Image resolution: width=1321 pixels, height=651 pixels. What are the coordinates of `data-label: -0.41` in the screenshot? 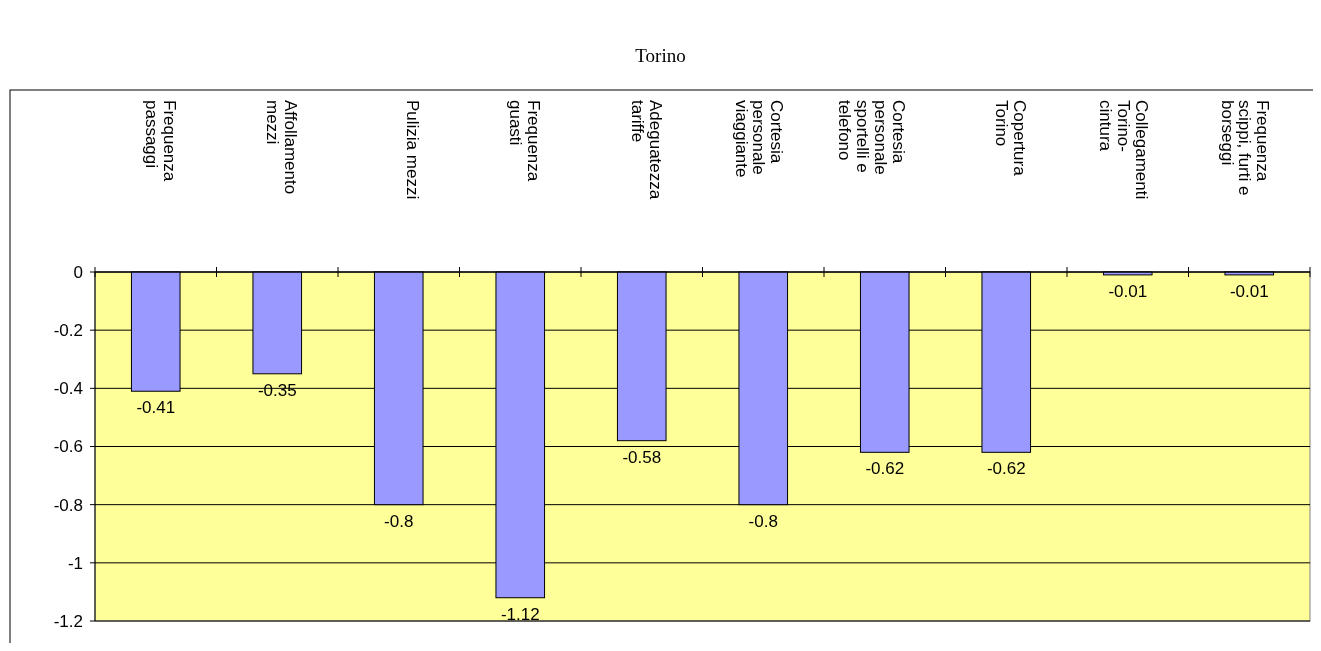 It's located at (156, 408).